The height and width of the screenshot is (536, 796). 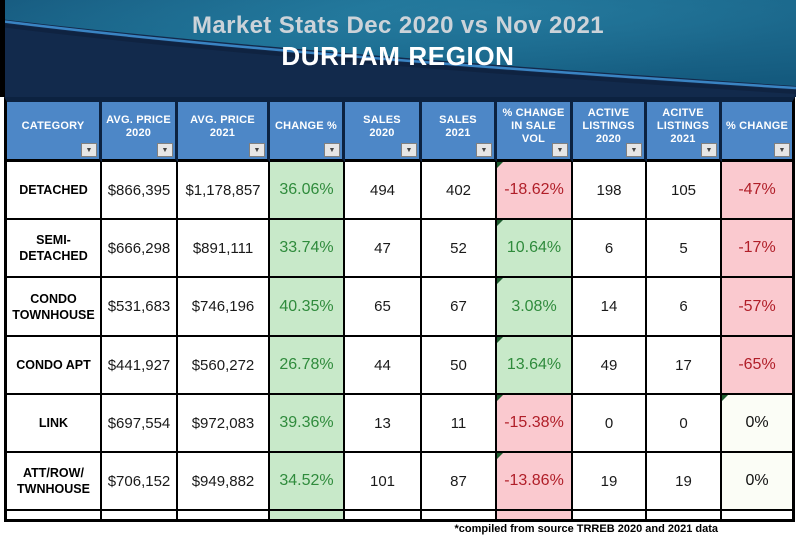 I want to click on partial-row-cell-change_pct, so click(x=307, y=515).